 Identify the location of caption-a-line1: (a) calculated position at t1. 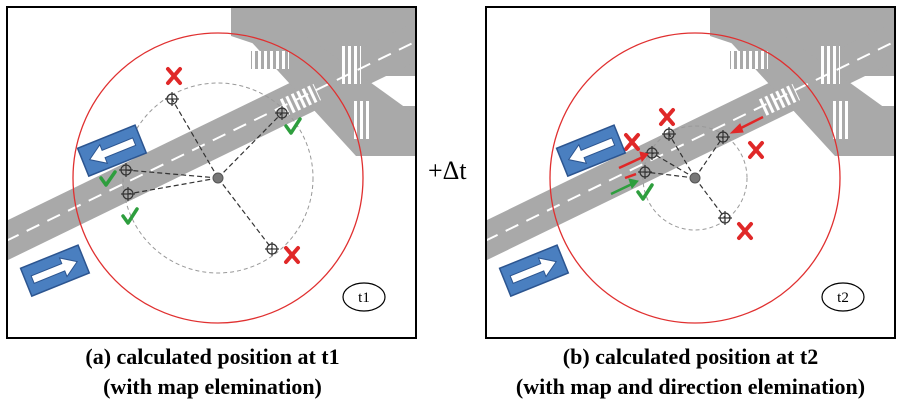
(212, 356).